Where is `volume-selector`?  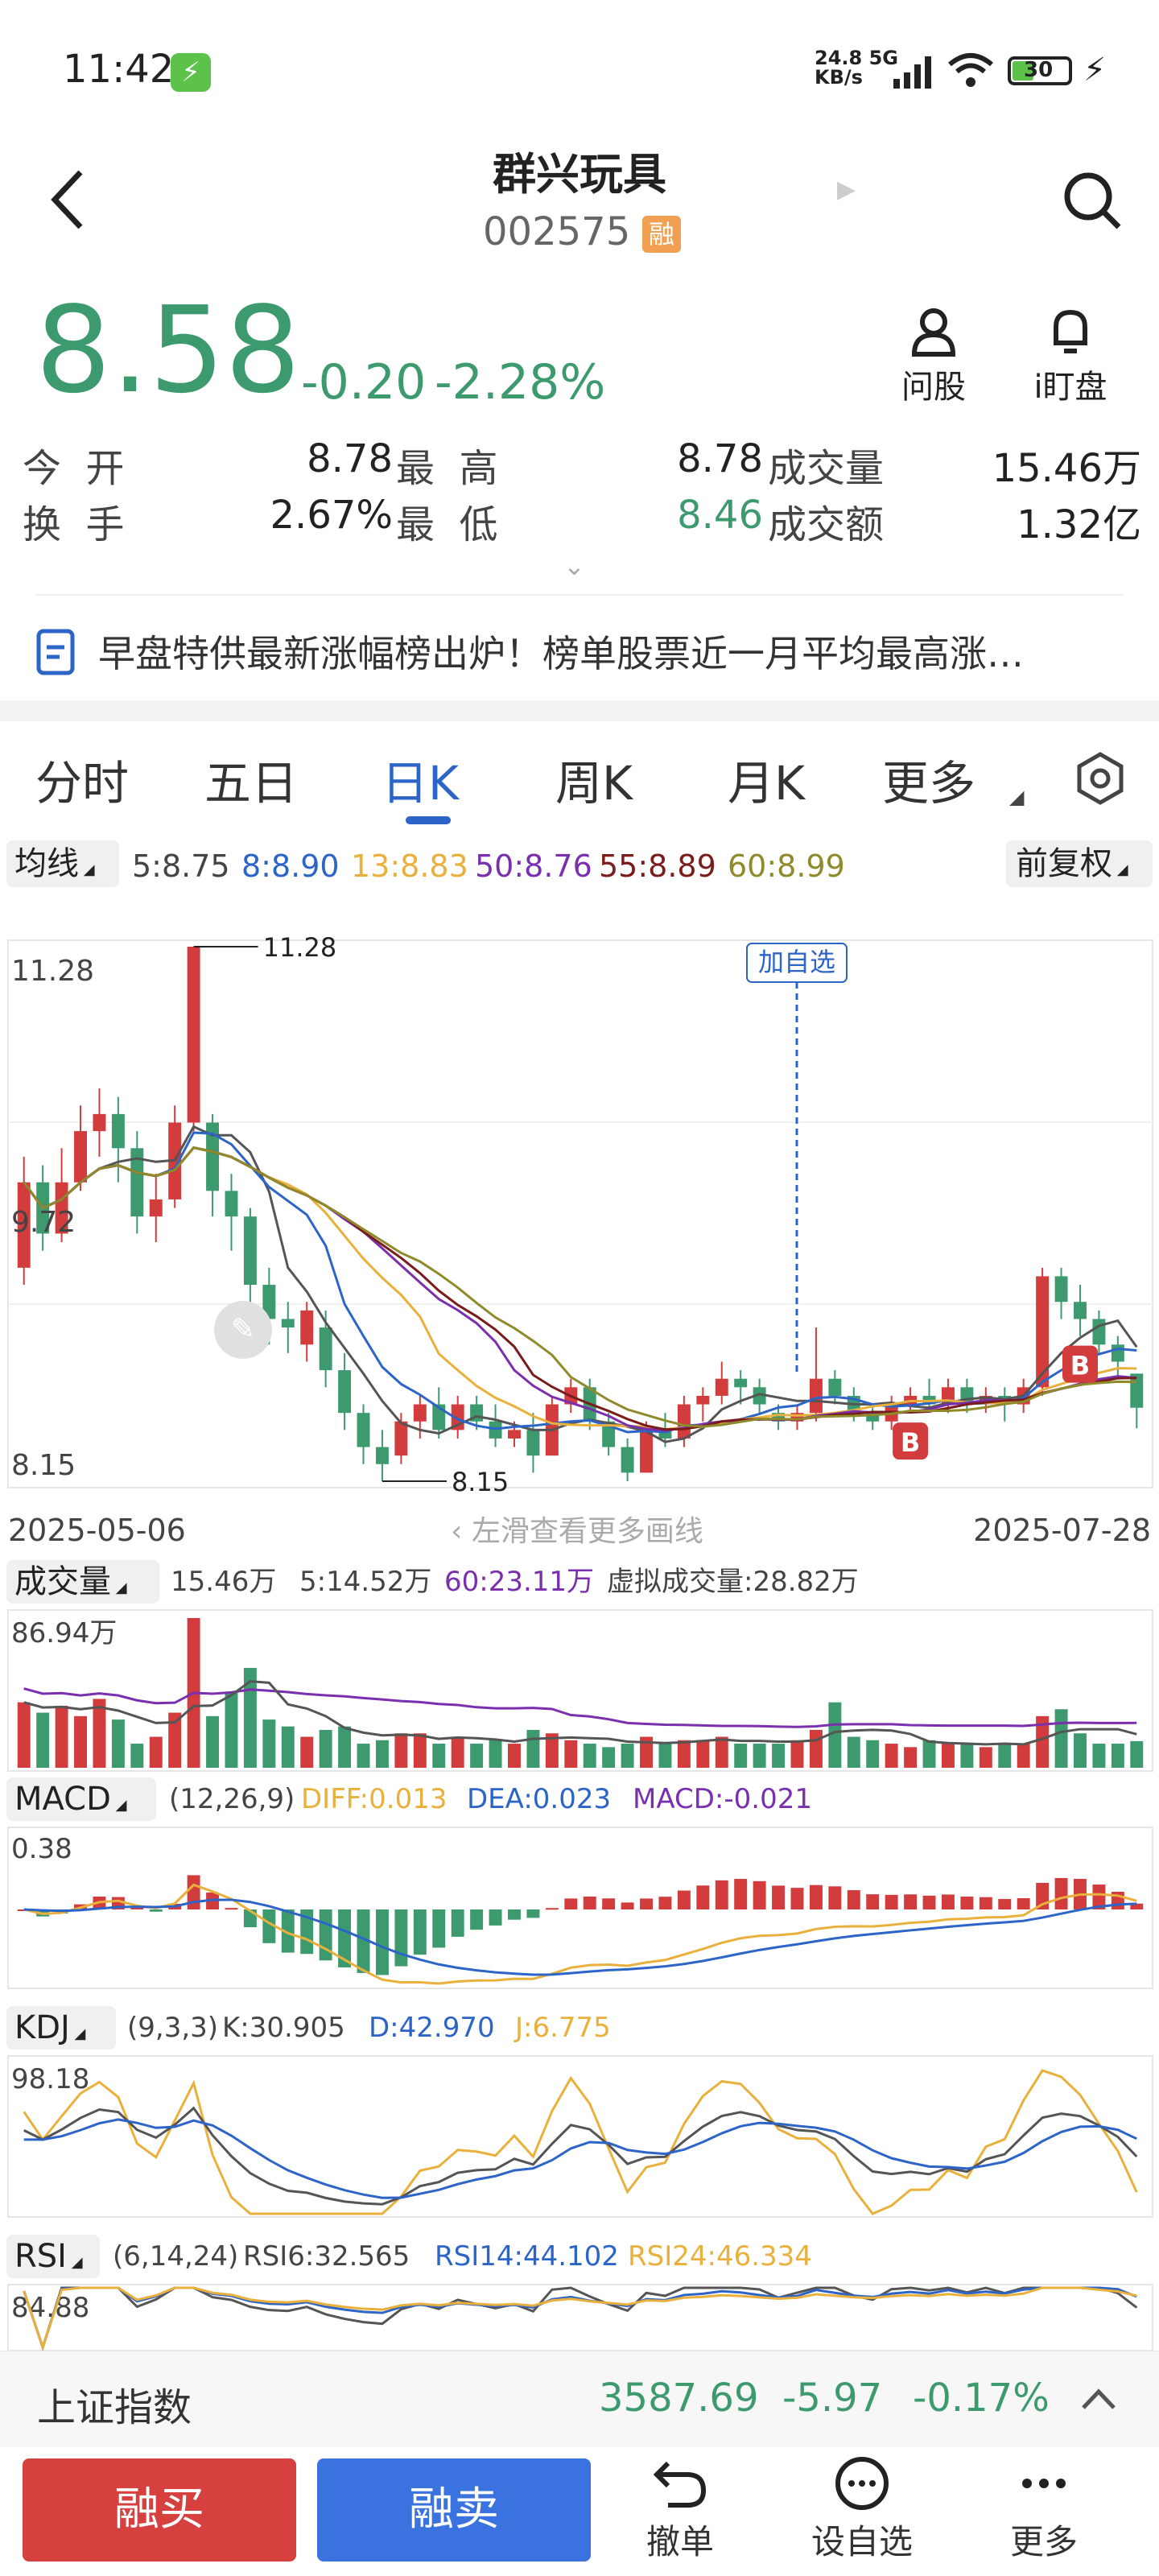 volume-selector is located at coordinates (82, 1582).